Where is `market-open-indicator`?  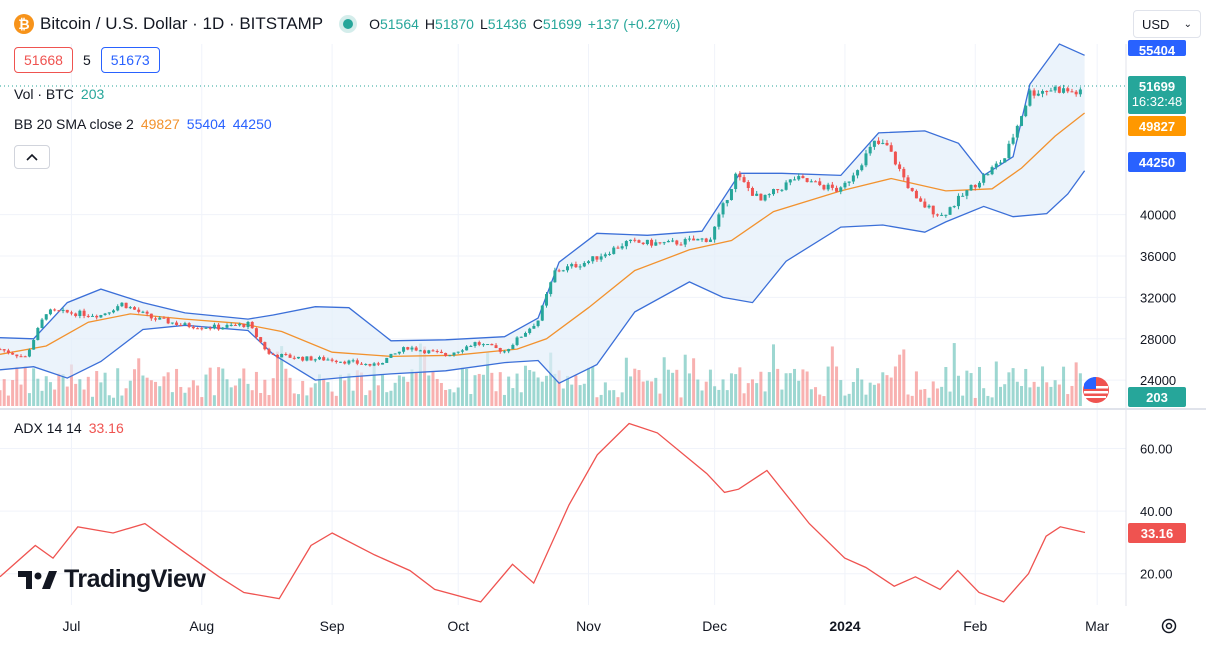 market-open-indicator is located at coordinates (348, 24).